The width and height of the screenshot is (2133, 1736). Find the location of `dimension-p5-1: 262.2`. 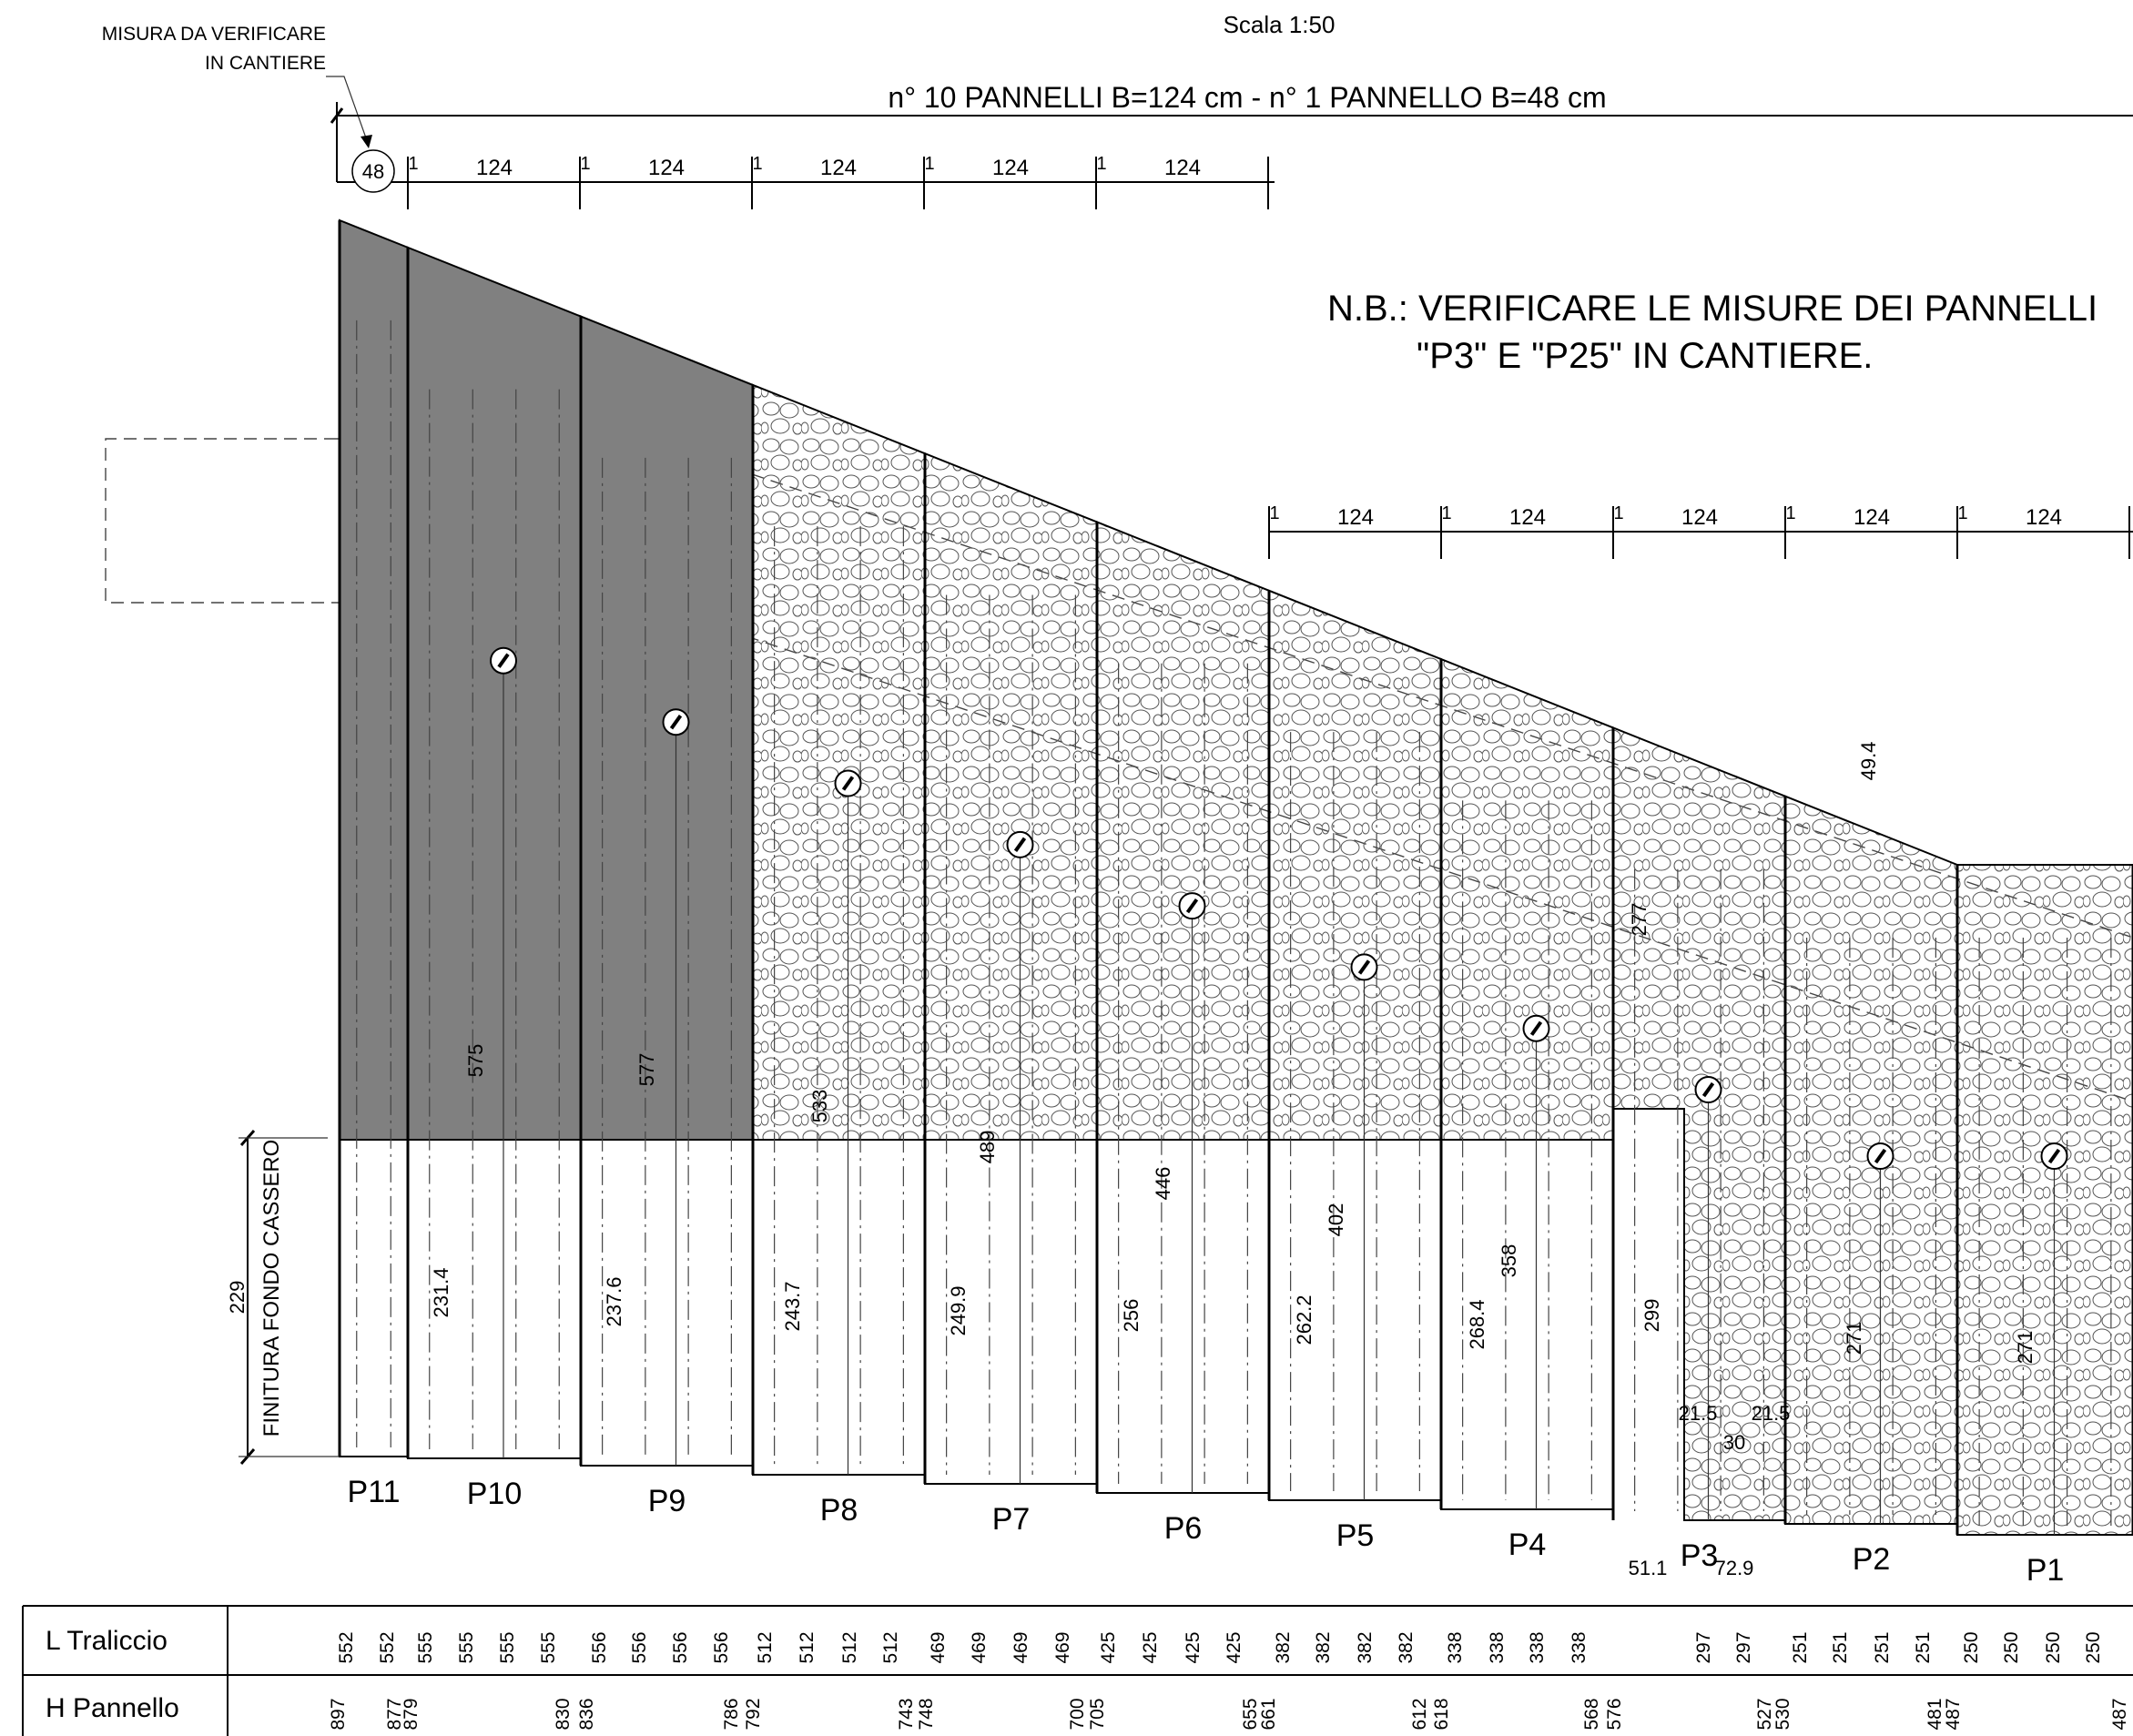

dimension-p5-1: 262.2 is located at coordinates (1304, 1320).